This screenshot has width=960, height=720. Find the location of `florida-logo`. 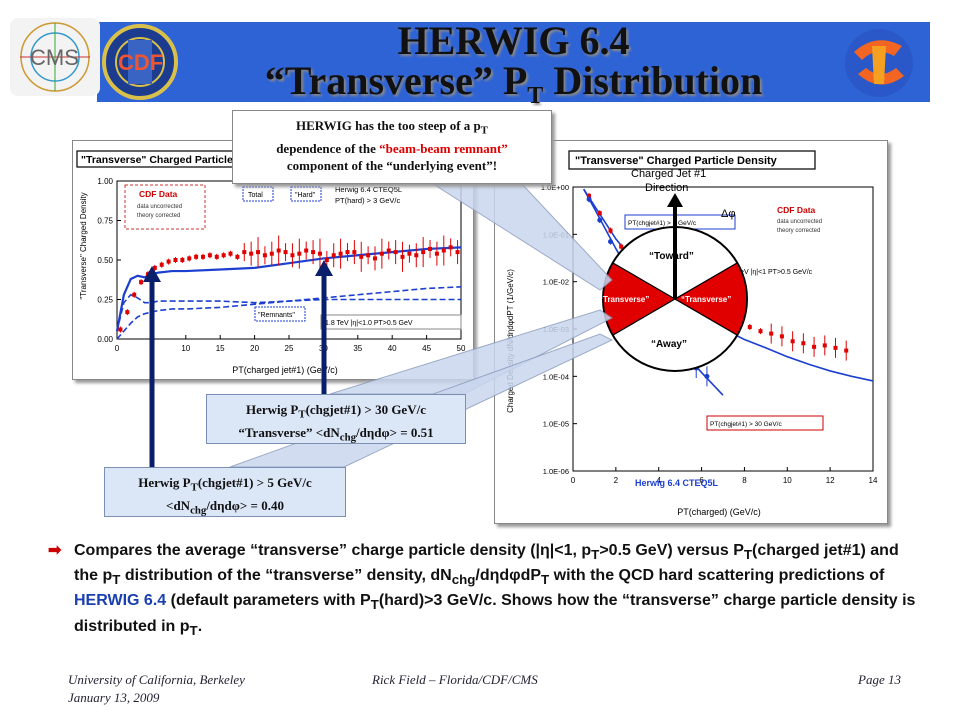

florida-logo is located at coordinates (879, 63).